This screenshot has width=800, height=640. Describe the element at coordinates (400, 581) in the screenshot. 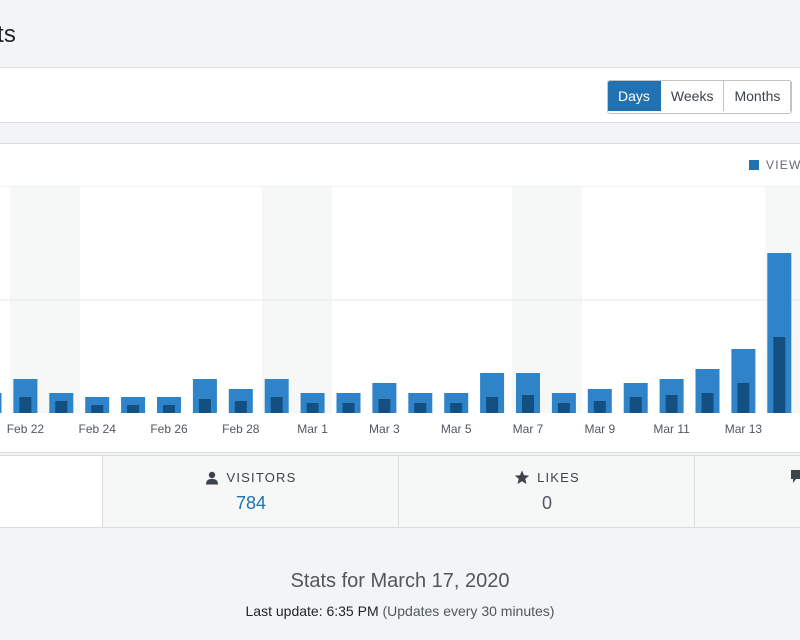

I see `stats-date-heading: Stats for March 17, 2020` at that location.